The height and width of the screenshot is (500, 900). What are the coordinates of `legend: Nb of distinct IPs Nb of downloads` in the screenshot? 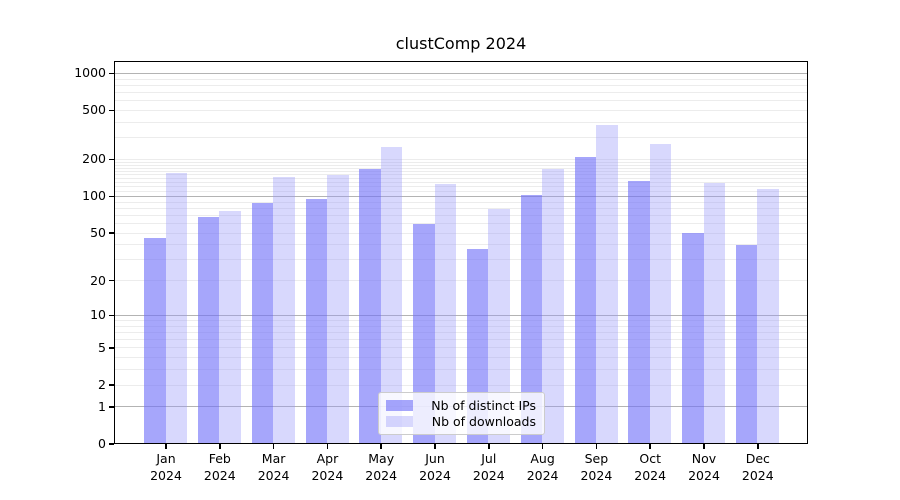 It's located at (461, 413).